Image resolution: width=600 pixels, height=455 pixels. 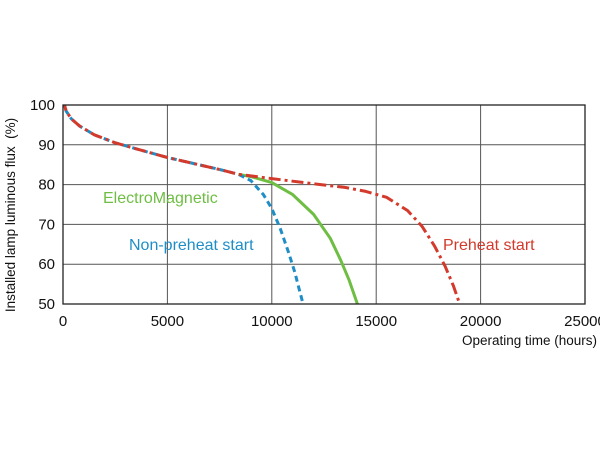 I want to click on series-label-preheat-start: Preheat start, so click(x=489, y=245).